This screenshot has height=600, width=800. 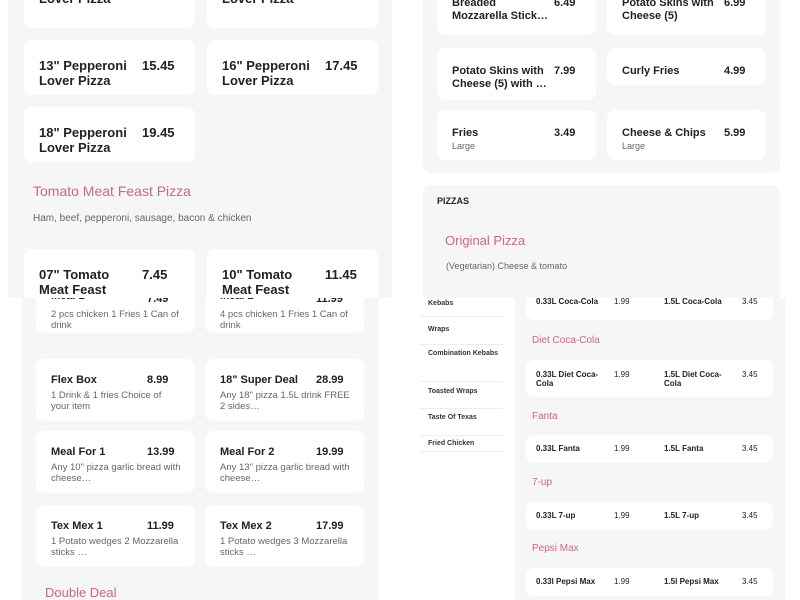 I want to click on sidebar-item-label: Combination Kebabs, so click(x=463, y=353).